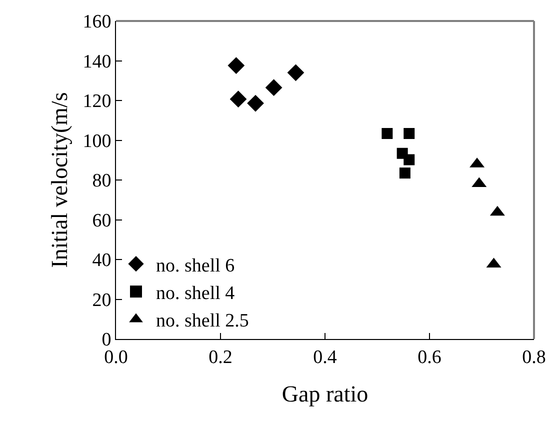 This screenshot has height=444, width=558. I want to click on y-tick-label: 160, so click(97, 22).